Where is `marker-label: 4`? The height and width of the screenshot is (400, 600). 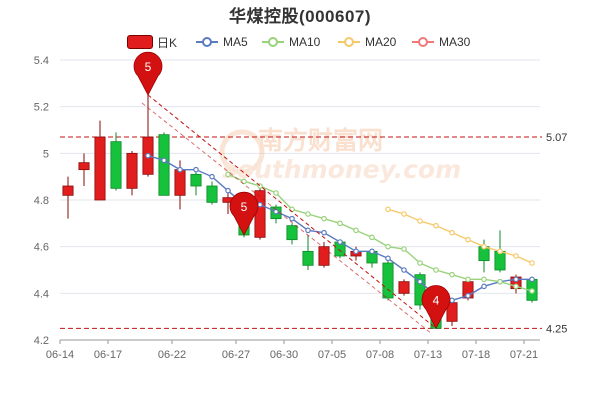 marker-label: 4 is located at coordinates (436, 300).